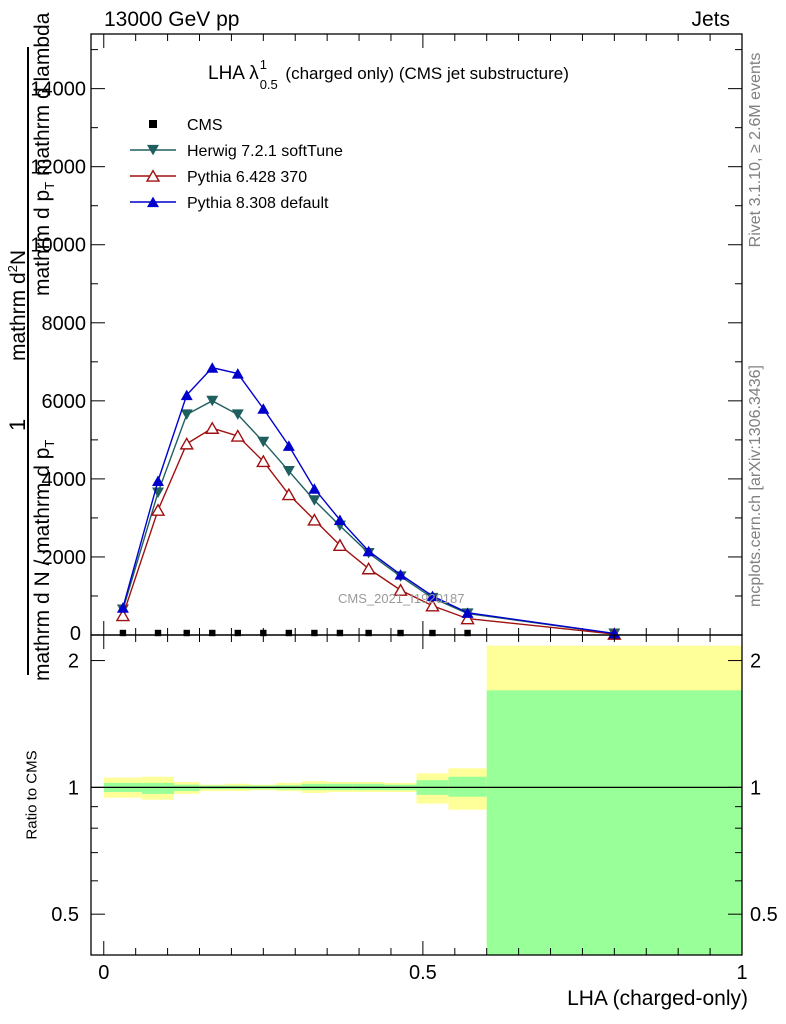  I want to click on main-ytick-label-3: 8000, so click(64, 324).